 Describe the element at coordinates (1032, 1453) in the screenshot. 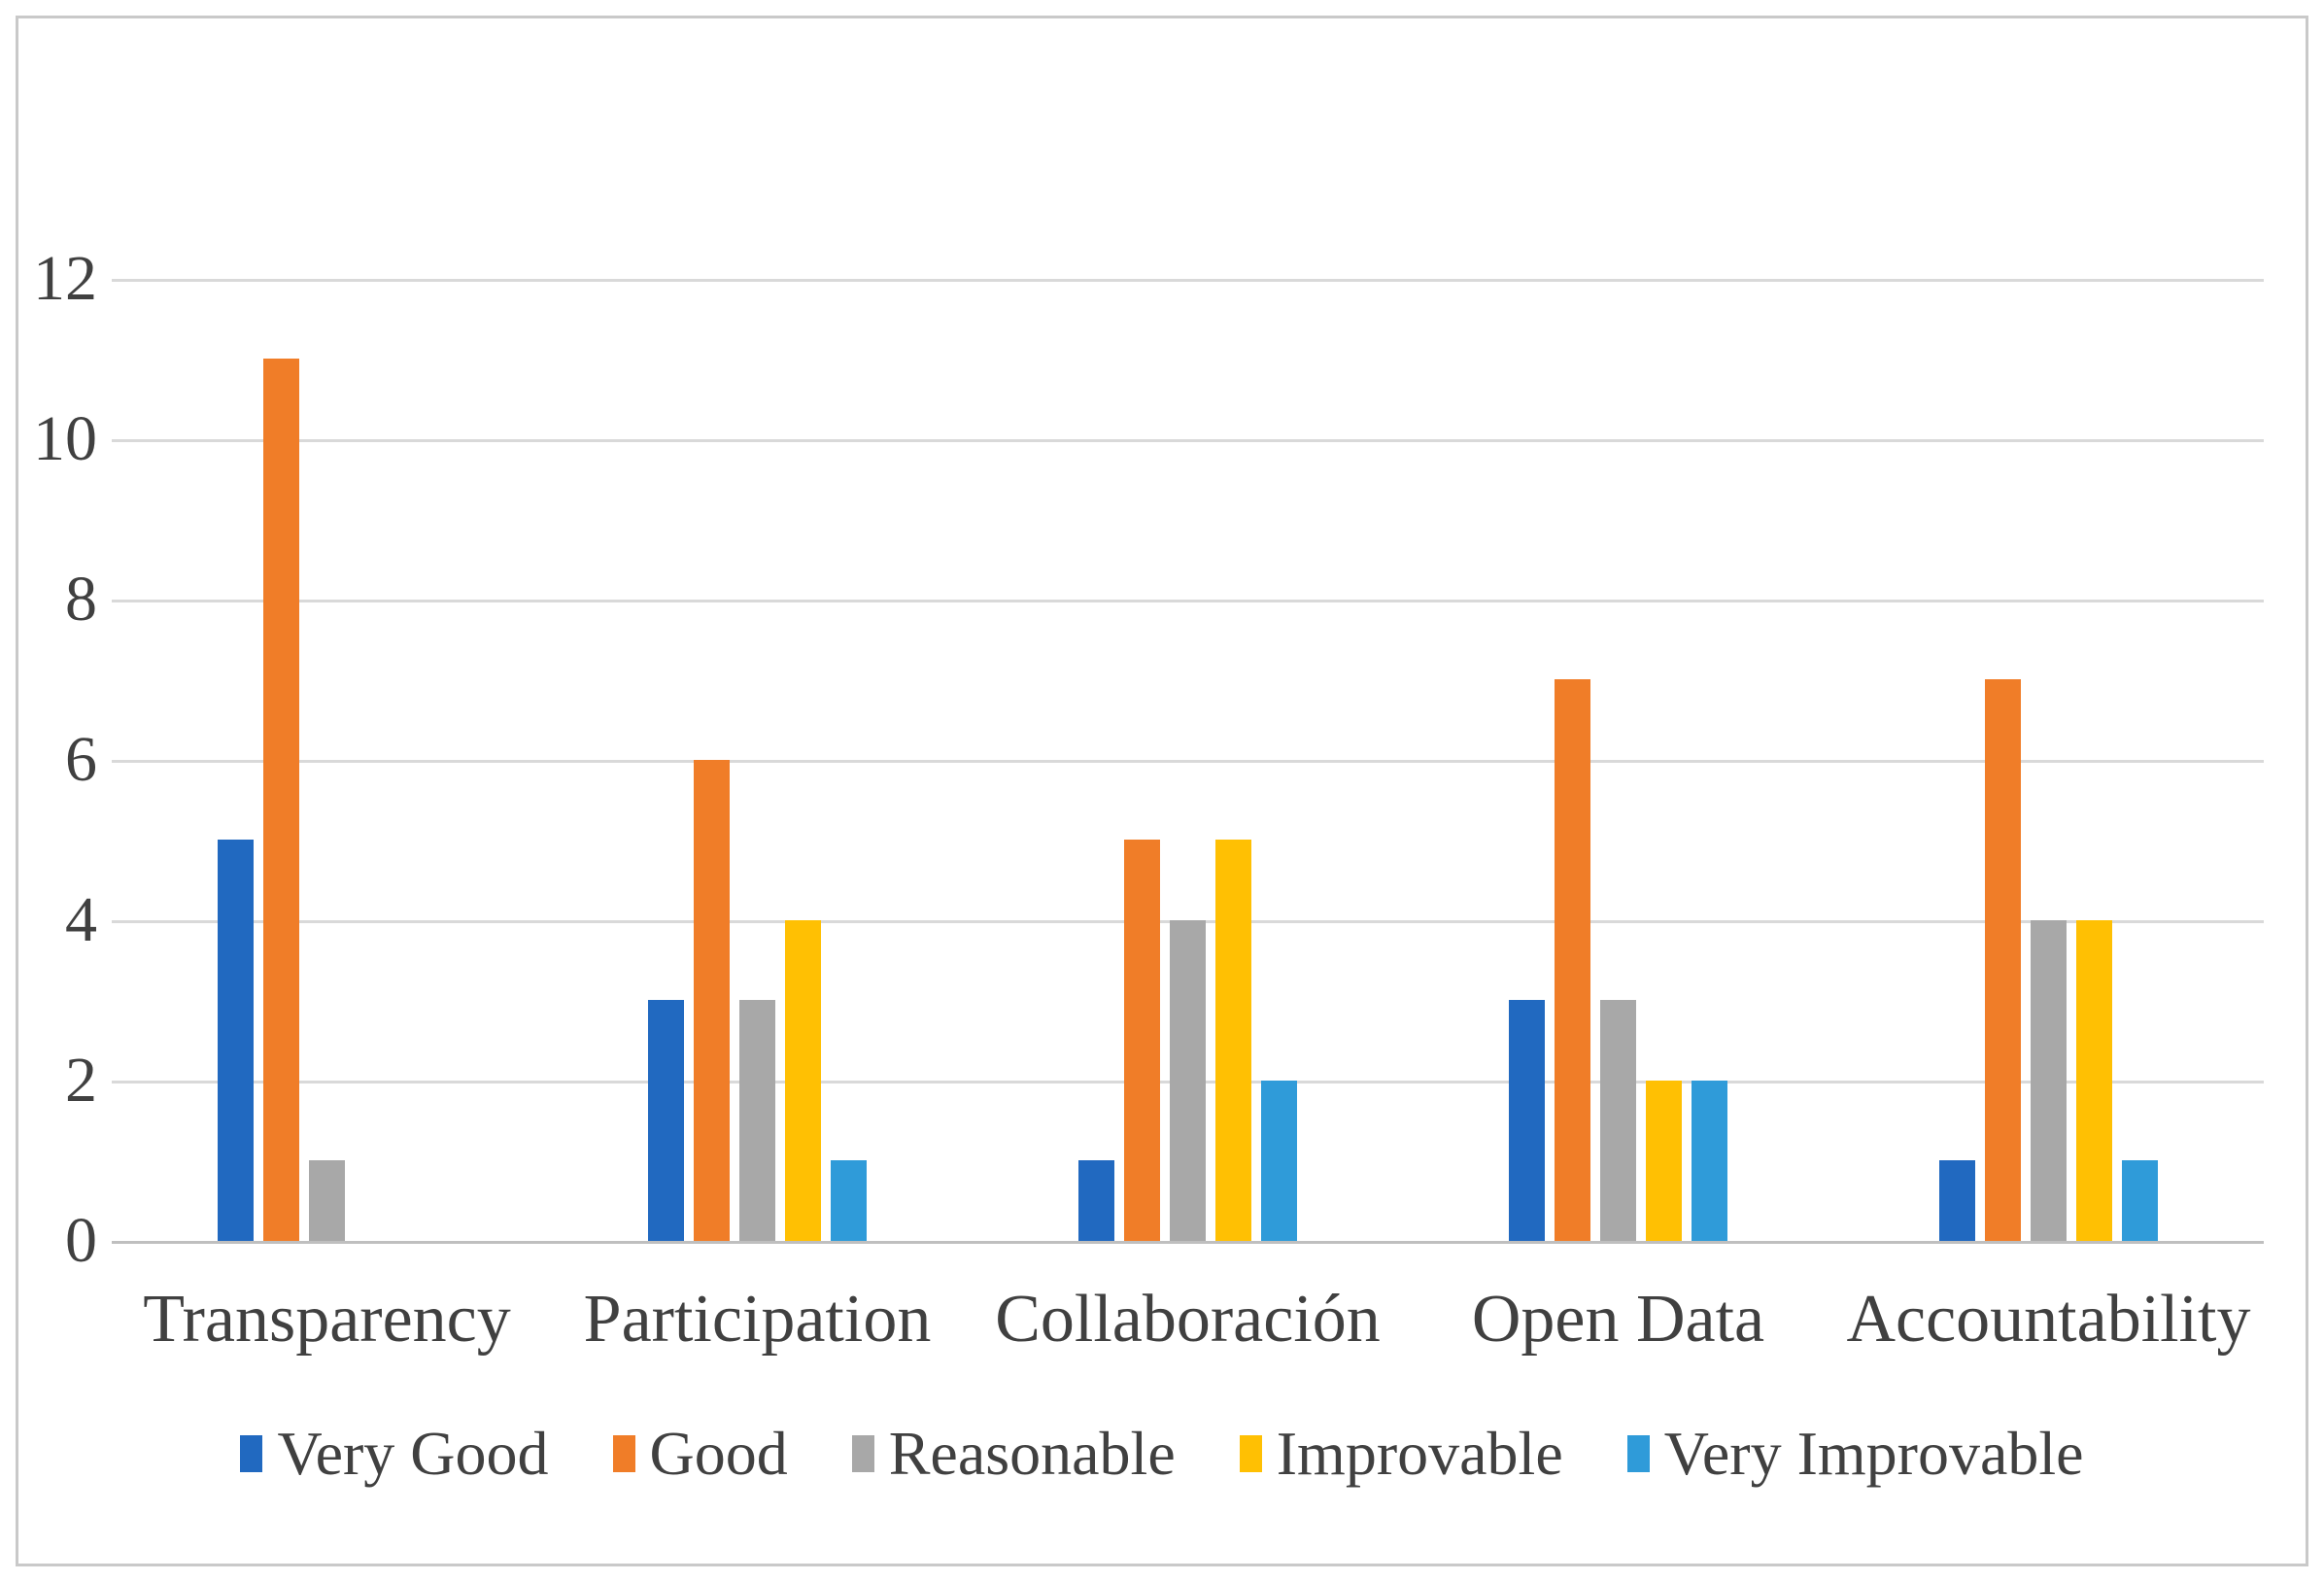

I see `legend-label: Reasonable` at that location.